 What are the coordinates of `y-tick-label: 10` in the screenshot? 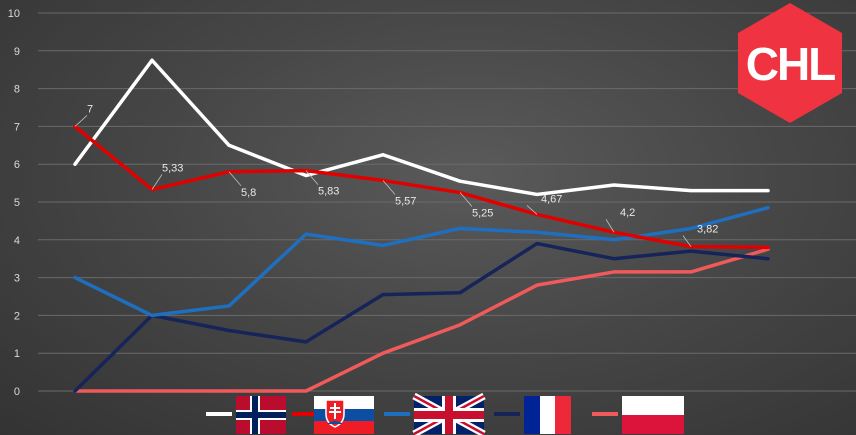 It's located at (14, 14).